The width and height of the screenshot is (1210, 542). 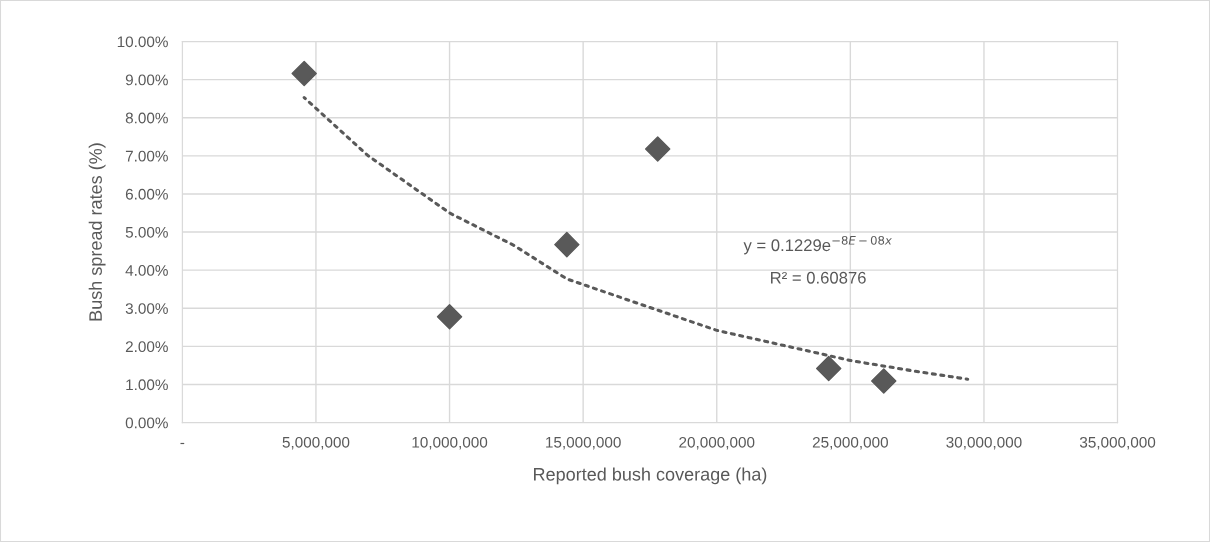 What do you see at coordinates (450, 443) in the screenshot?
I see `x-tick-label: 10,000,000` at bounding box center [450, 443].